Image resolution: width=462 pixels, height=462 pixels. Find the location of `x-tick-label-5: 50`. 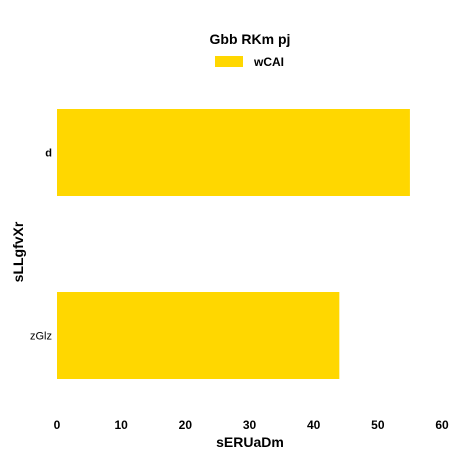

x-tick-label-5: 50 is located at coordinates (378, 425).